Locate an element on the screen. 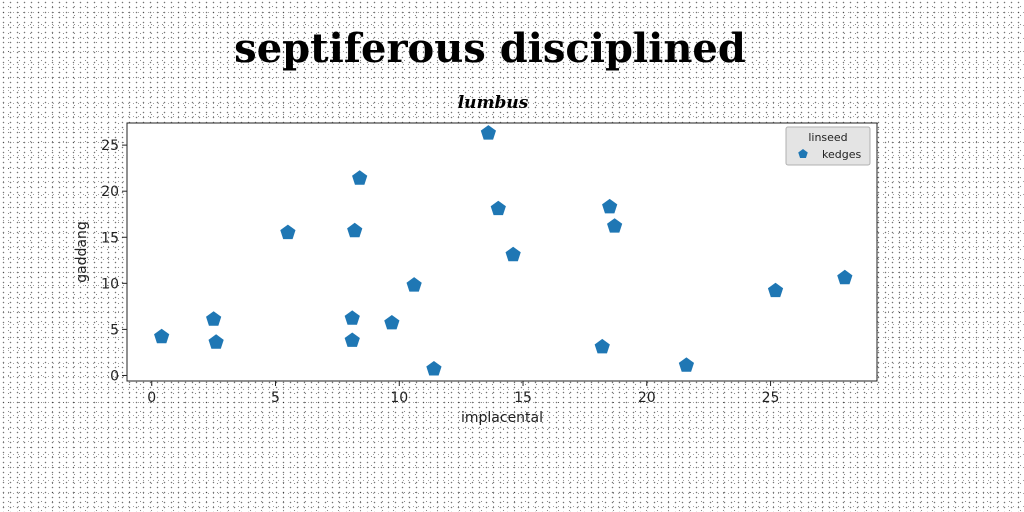 The image size is (1024, 512). y-tick-label: 0 is located at coordinates (114, 376).